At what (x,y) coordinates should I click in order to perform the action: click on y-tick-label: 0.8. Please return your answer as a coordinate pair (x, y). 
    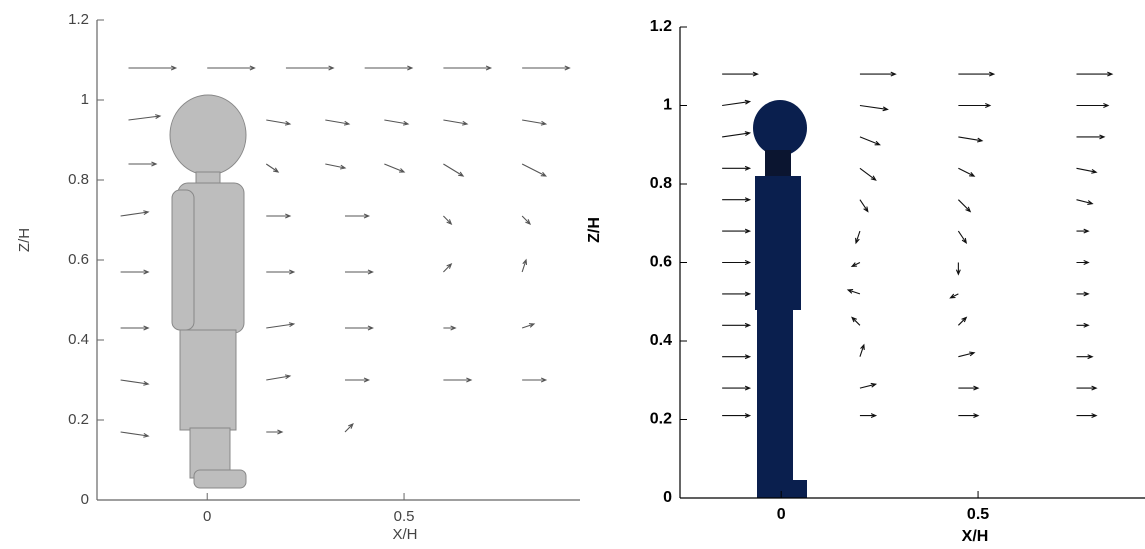
    Looking at the image, I should click on (78, 179).